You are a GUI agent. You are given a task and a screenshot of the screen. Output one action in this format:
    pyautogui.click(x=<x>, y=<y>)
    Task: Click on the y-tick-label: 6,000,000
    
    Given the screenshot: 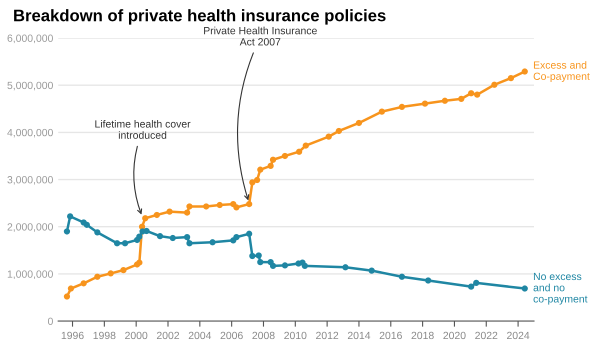 What is the action you would take?
    pyautogui.click(x=30, y=39)
    